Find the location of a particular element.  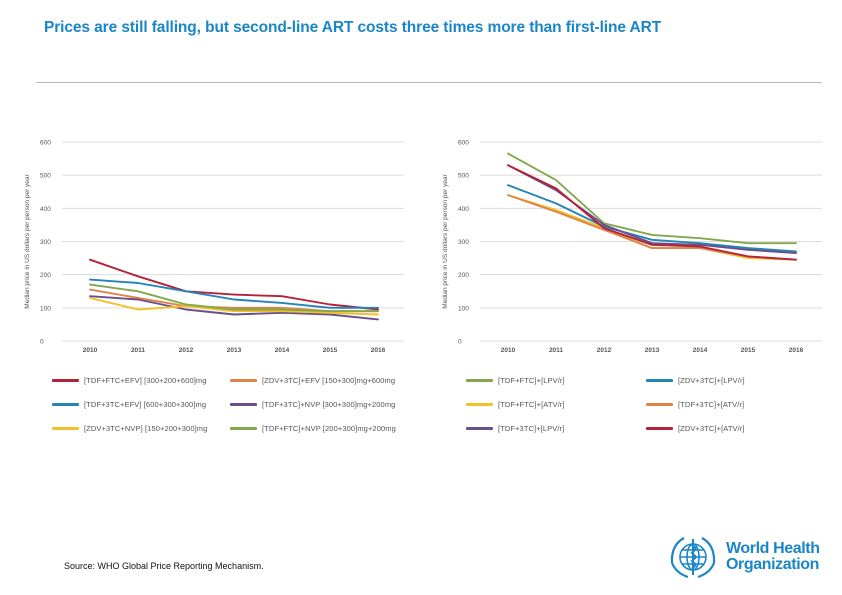

legend-item: [TDF+FTC]+[LPV/r] is located at coordinates (515, 380).